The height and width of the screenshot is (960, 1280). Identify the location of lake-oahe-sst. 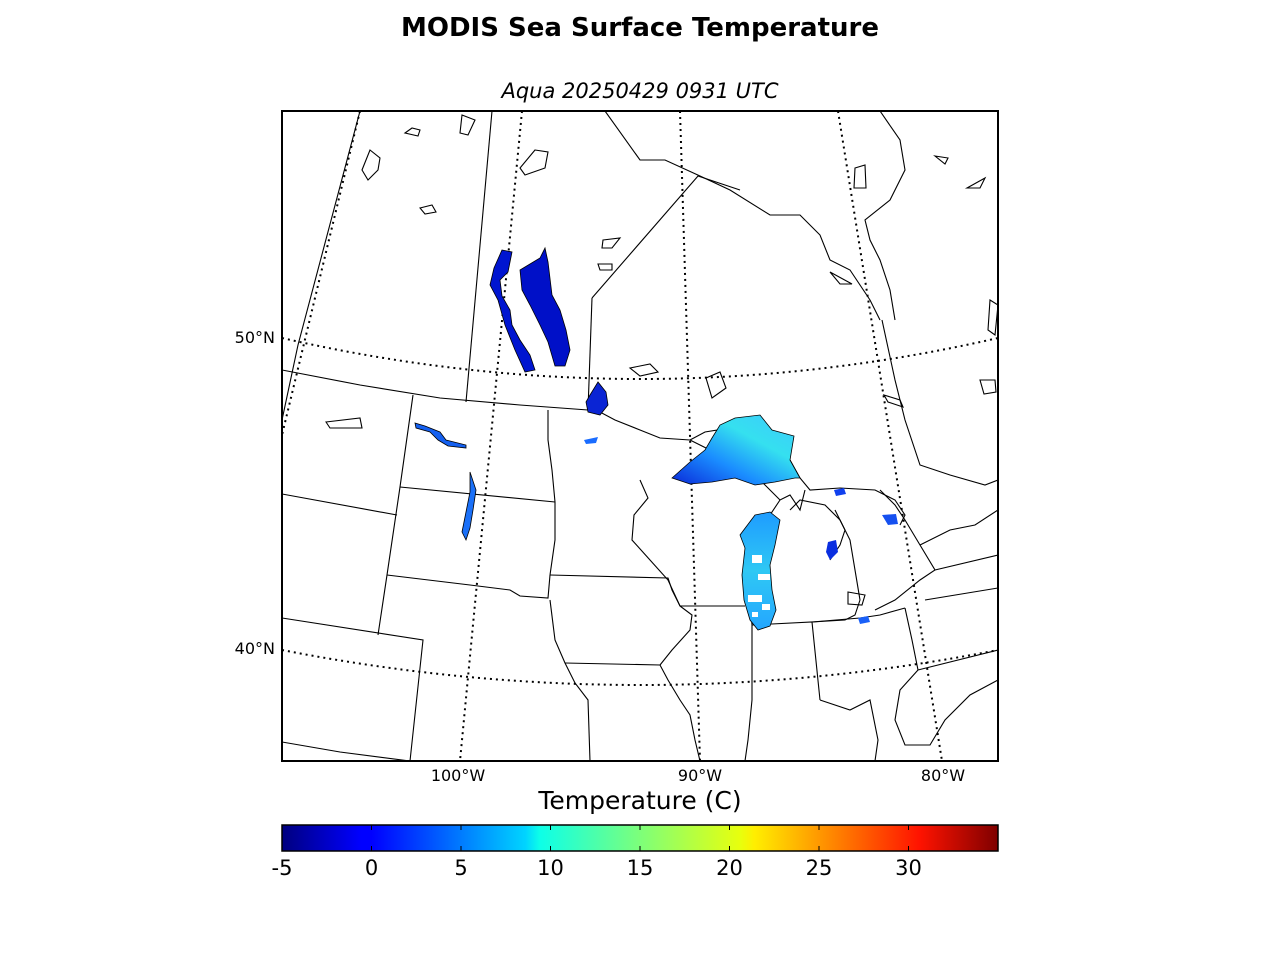
(469, 506).